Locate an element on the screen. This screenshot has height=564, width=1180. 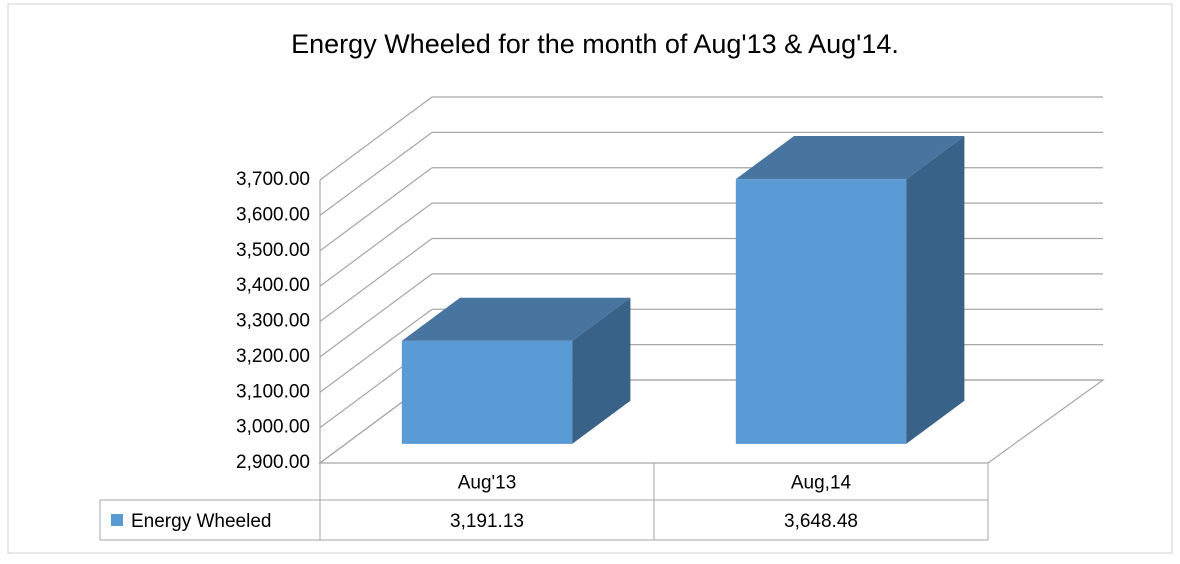
y-tick-label: 3,500.00 is located at coordinates (273, 250).